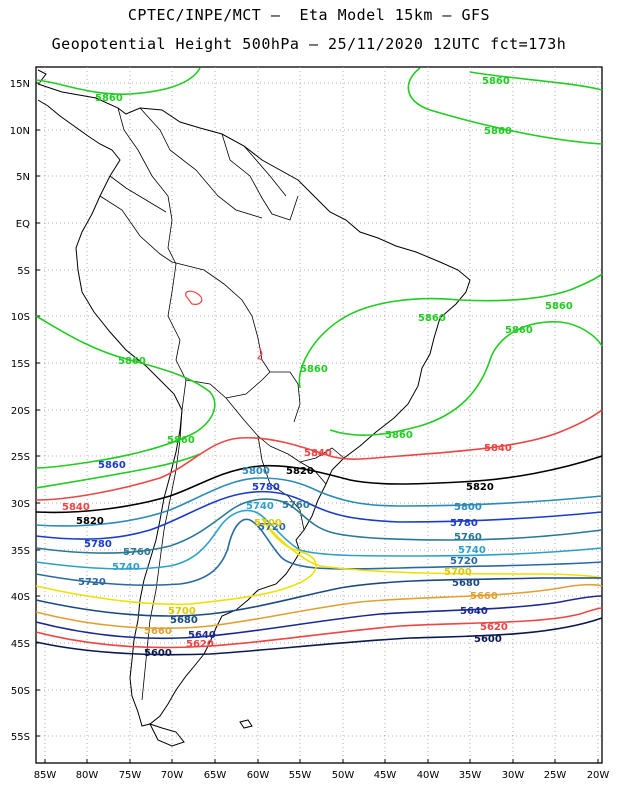  Describe the element at coordinates (464, 561) in the screenshot. I see `label-5720-east: 5720` at that location.